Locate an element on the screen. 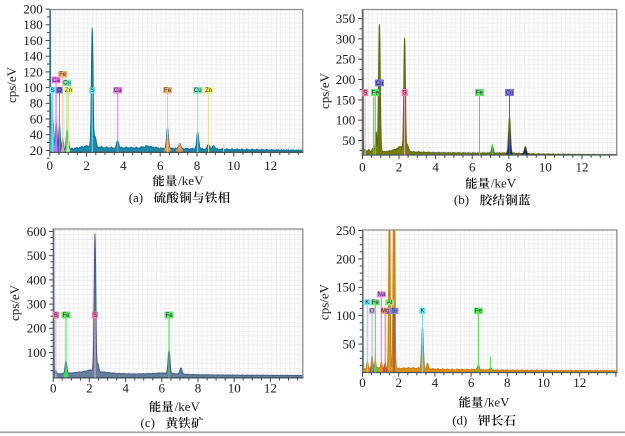 The height and width of the screenshot is (436, 625). svg-text: Na is located at coordinates (382, 295).